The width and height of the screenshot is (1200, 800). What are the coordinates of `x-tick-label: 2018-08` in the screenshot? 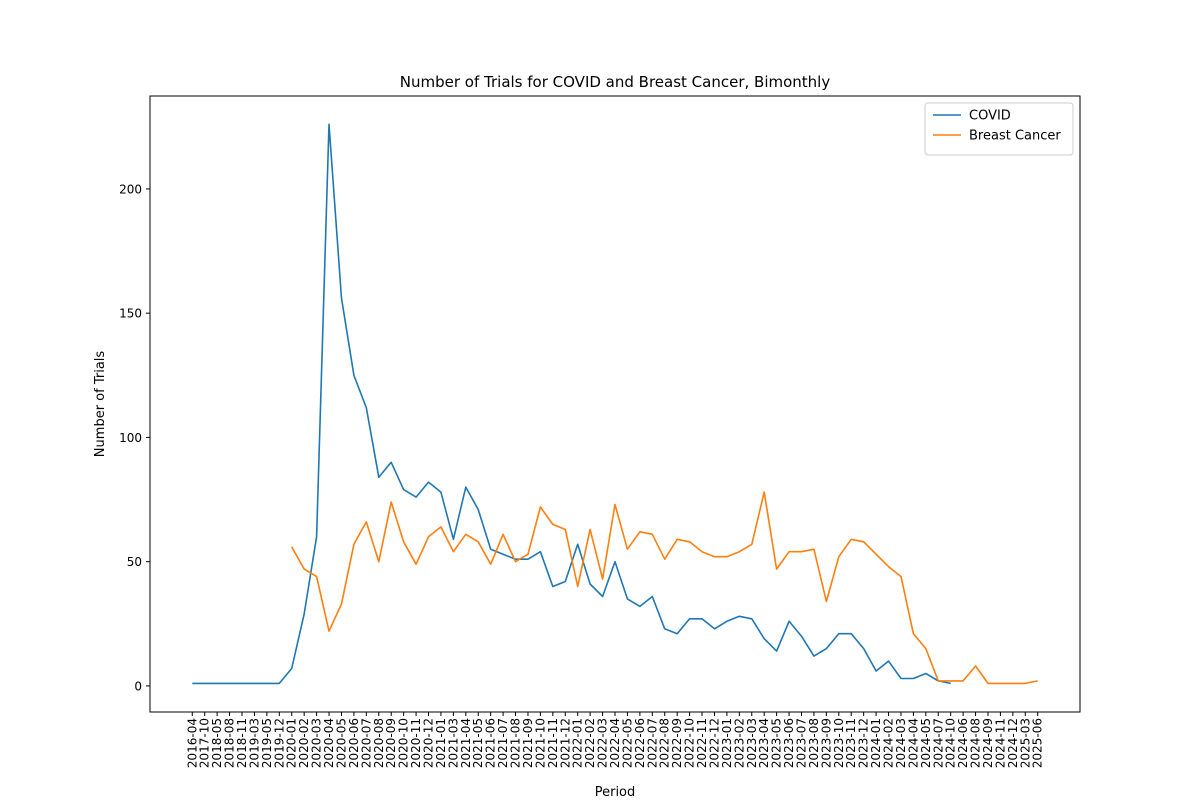 It's located at (230, 743).